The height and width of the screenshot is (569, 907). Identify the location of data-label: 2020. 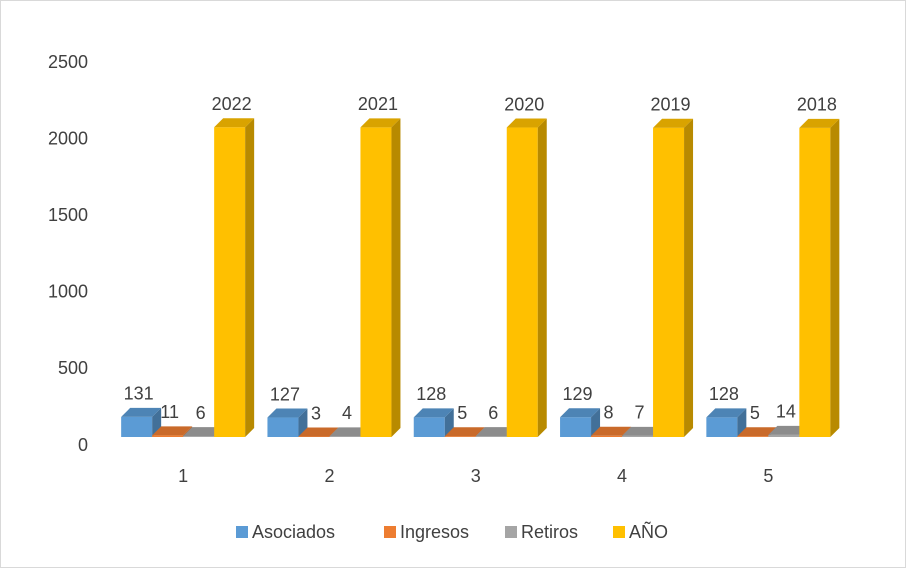
(524, 104).